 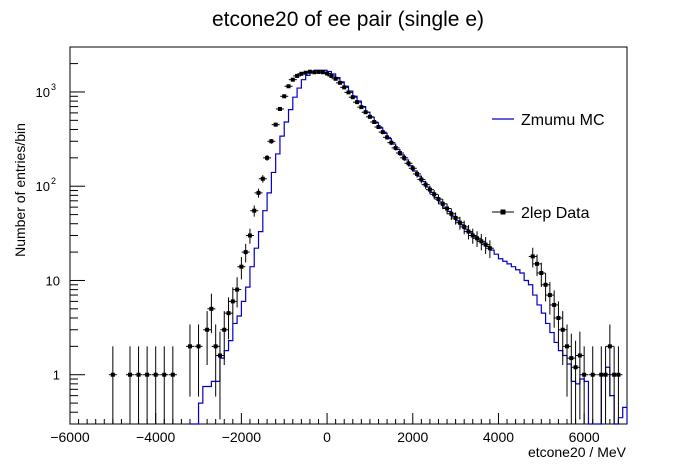 What do you see at coordinates (339, 429) in the screenshot?
I see `x-axis: −6000 −4000 −2000 0 2000 4000 6000` at bounding box center [339, 429].